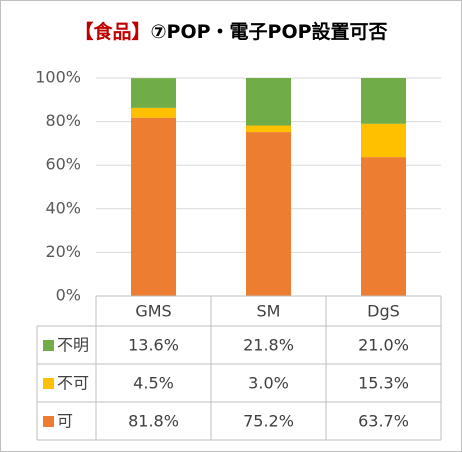  Describe the element at coordinates (73, 383) in the screenshot. I see `series-name: 不可` at that location.